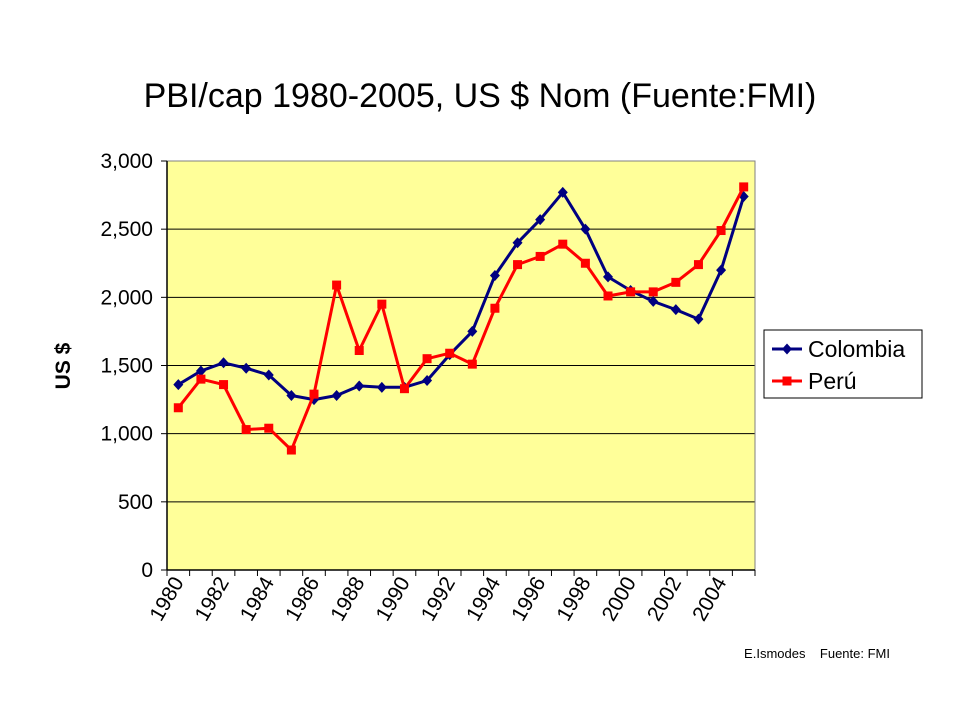 The height and width of the screenshot is (720, 960). What do you see at coordinates (257, 599) in the screenshot?
I see `x-tick-label: 1984` at bounding box center [257, 599].